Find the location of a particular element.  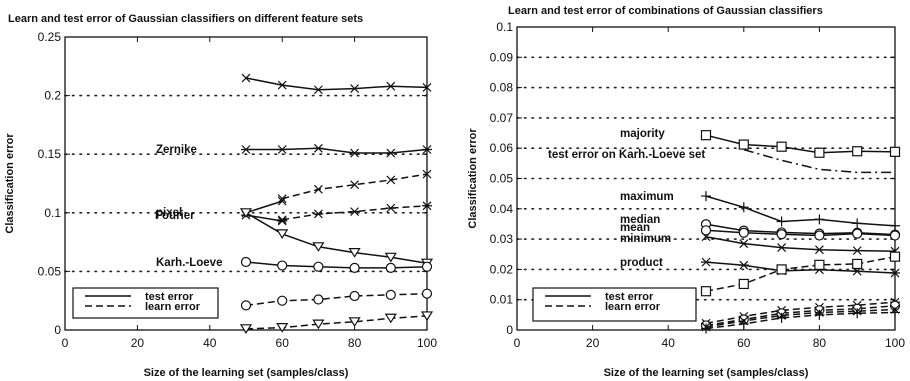

x-tick-label: 80 is located at coordinates (355, 343).